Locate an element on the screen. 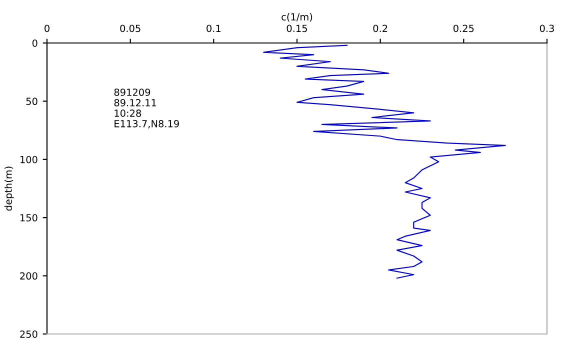  y-tick-label: 250 is located at coordinates (29, 334).